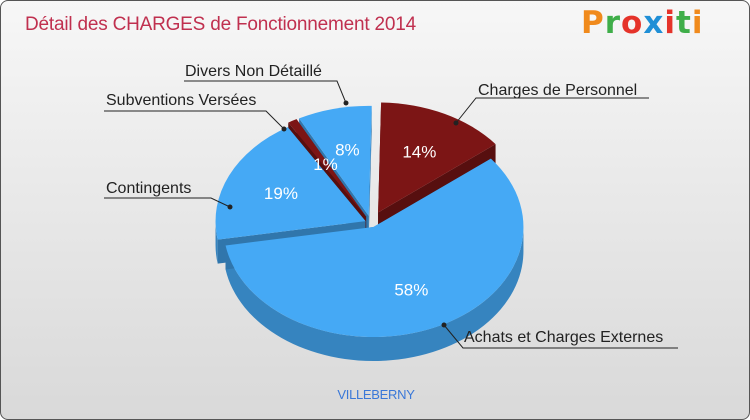 Image resolution: width=750 pixels, height=420 pixels. What do you see at coordinates (347, 149) in the screenshot?
I see `slice-percent-label: 8%` at bounding box center [347, 149].